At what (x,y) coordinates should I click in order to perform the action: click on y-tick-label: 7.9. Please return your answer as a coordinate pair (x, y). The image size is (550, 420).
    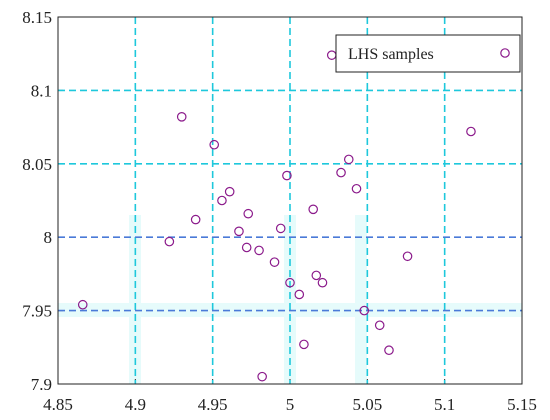
    Looking at the image, I should click on (41, 384).